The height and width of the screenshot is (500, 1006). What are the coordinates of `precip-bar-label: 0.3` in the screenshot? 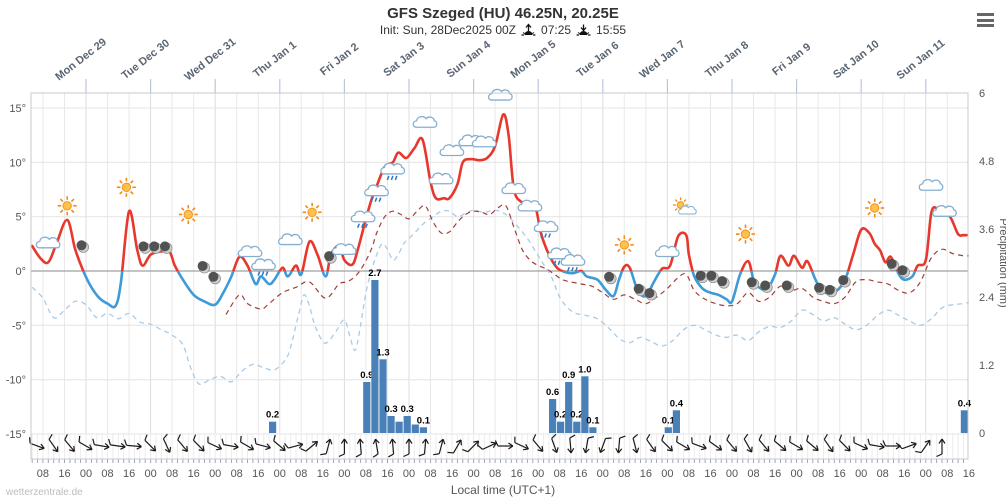 It's located at (390, 409).